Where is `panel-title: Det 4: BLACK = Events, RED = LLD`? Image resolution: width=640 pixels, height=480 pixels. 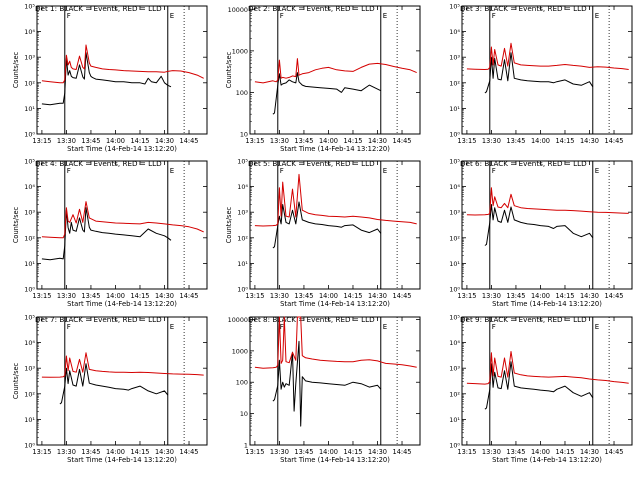 panel-title: Det 4: BLACK = Events, RED = LLD is located at coordinates (98, 163).